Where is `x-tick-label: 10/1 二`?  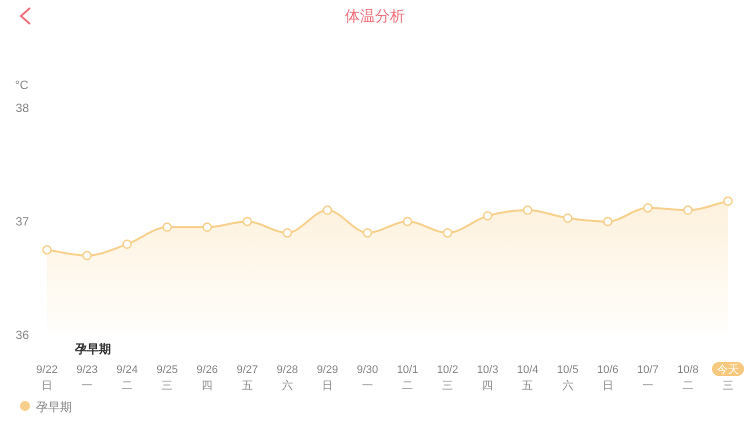 x-tick-label: 10/1 二 is located at coordinates (407, 378).